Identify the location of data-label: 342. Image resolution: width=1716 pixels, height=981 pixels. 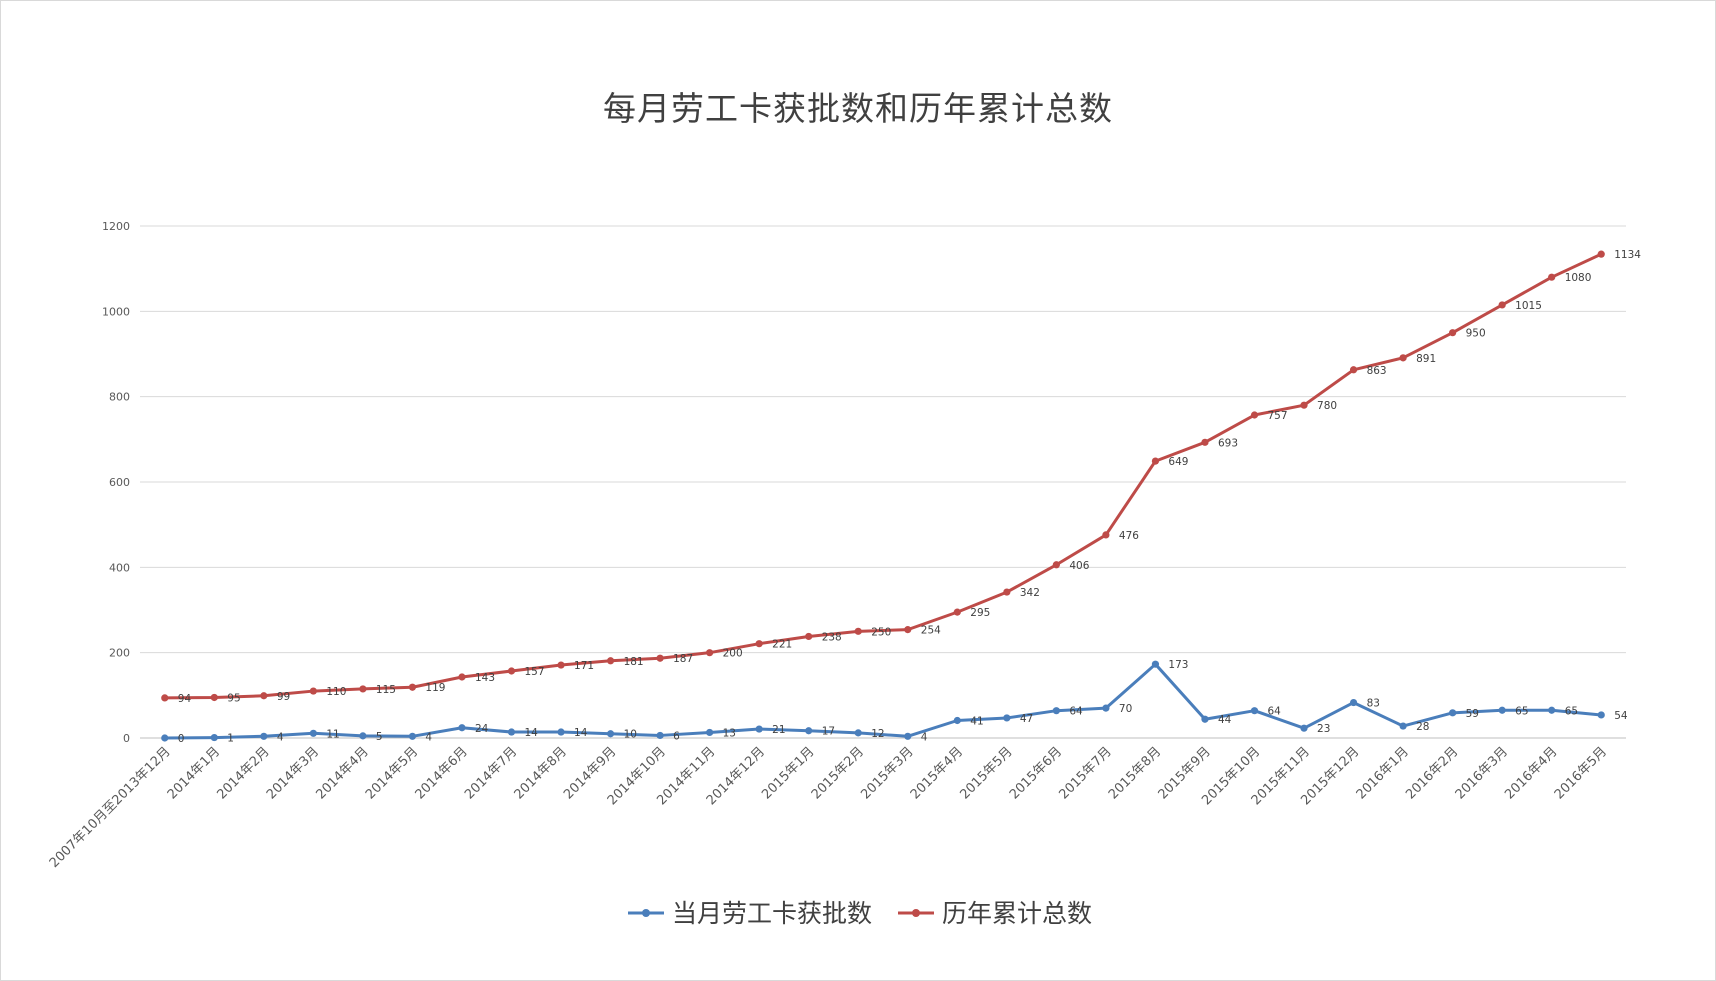
(1030, 593).